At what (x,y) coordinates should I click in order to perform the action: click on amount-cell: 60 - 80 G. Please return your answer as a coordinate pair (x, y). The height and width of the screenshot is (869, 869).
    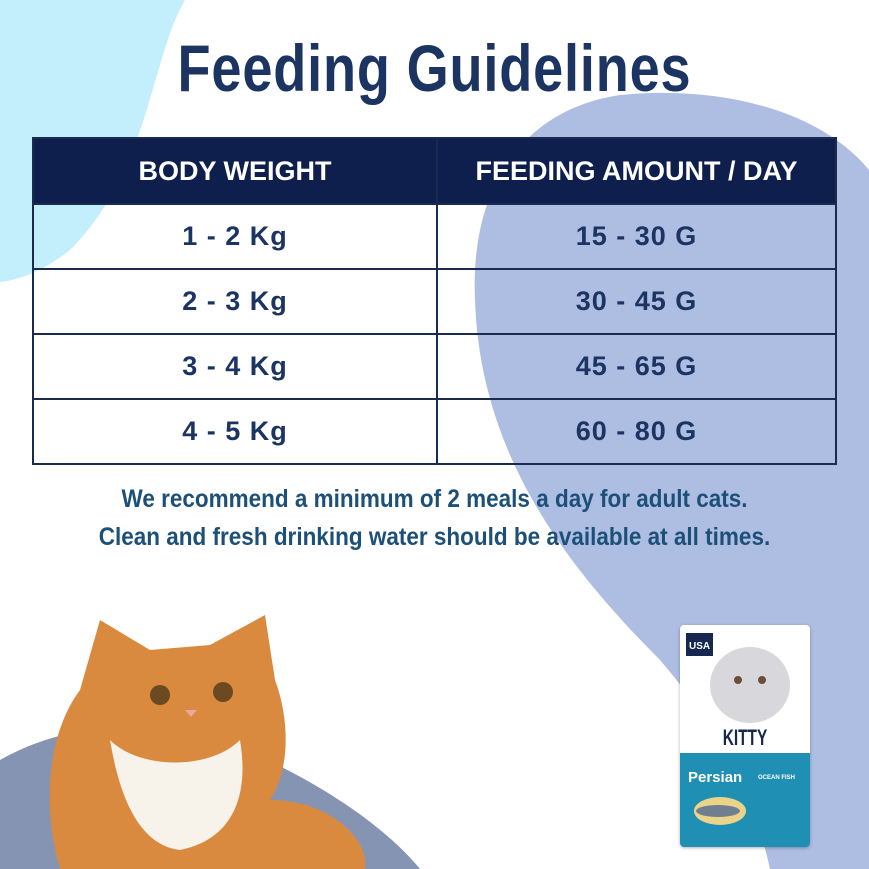
    Looking at the image, I should click on (636, 431).